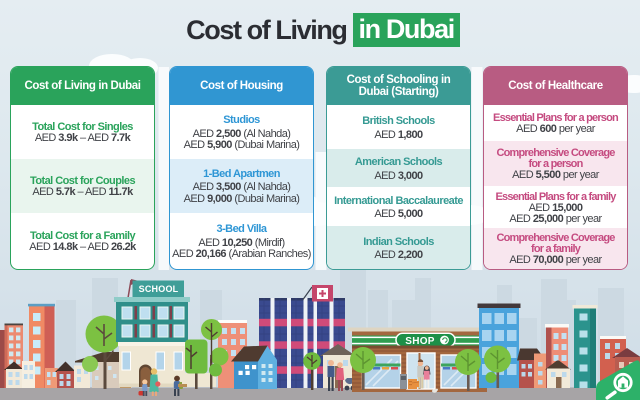 Image resolution: width=640 pixels, height=400 pixels. What do you see at coordinates (159, 289) in the screenshot?
I see `svg-text: SCHOOL` at bounding box center [159, 289].